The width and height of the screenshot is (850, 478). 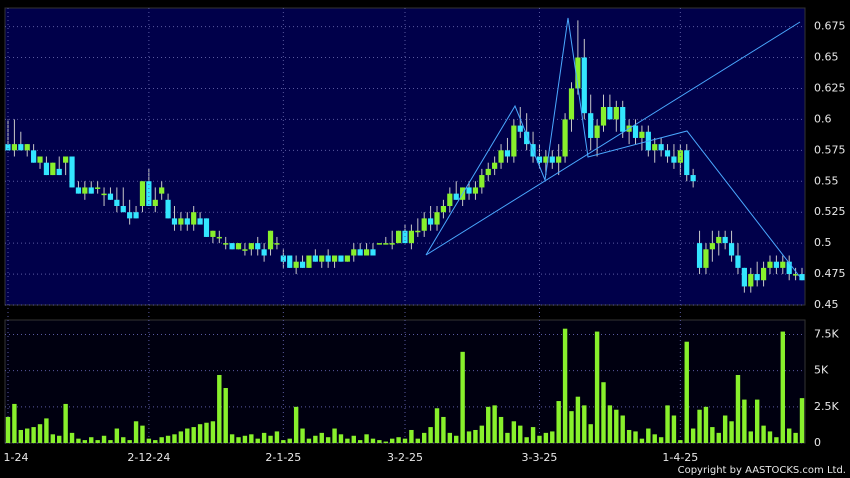 I want to click on y-tick-label: 0.575, so click(x=830, y=149).